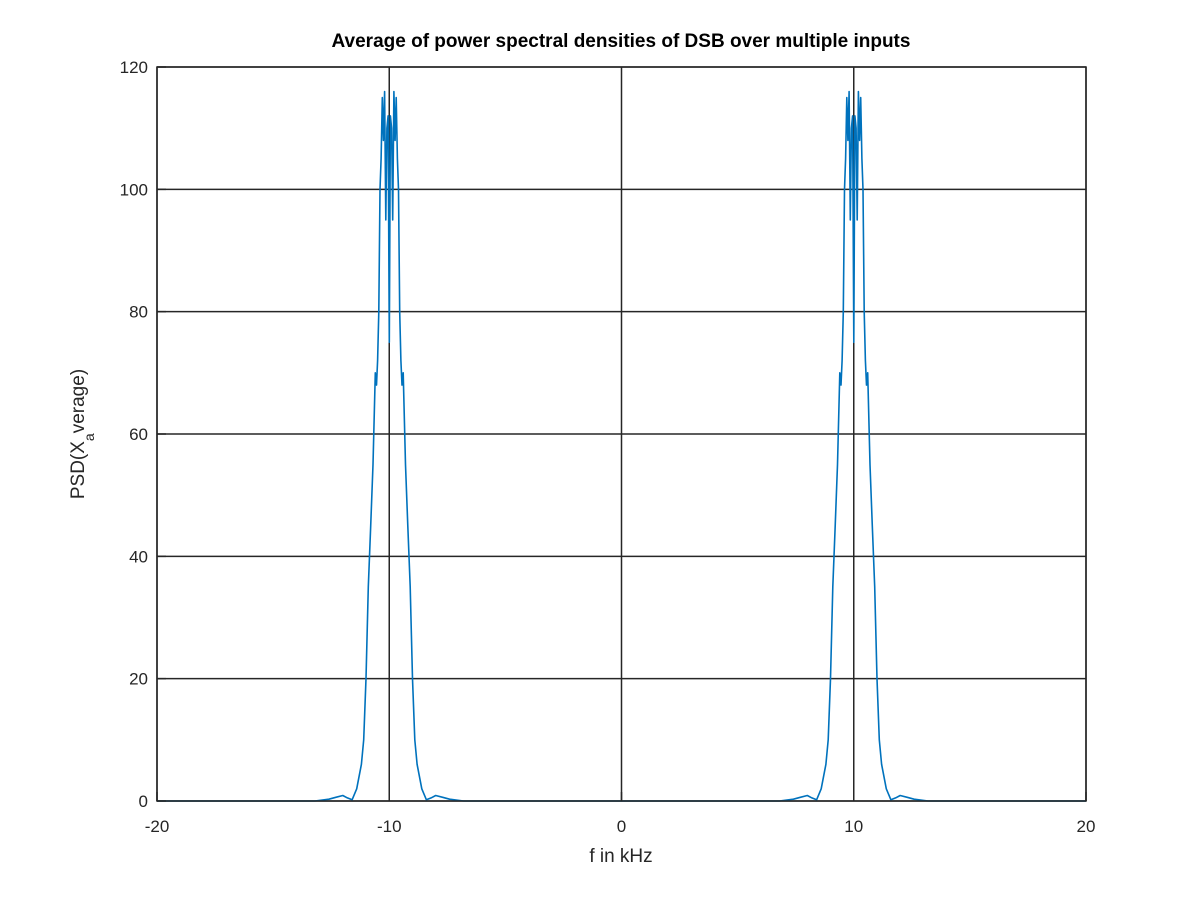 The width and height of the screenshot is (1200, 900). Describe the element at coordinates (138, 679) in the screenshot. I see `y-tick-label-1: 20` at that location.